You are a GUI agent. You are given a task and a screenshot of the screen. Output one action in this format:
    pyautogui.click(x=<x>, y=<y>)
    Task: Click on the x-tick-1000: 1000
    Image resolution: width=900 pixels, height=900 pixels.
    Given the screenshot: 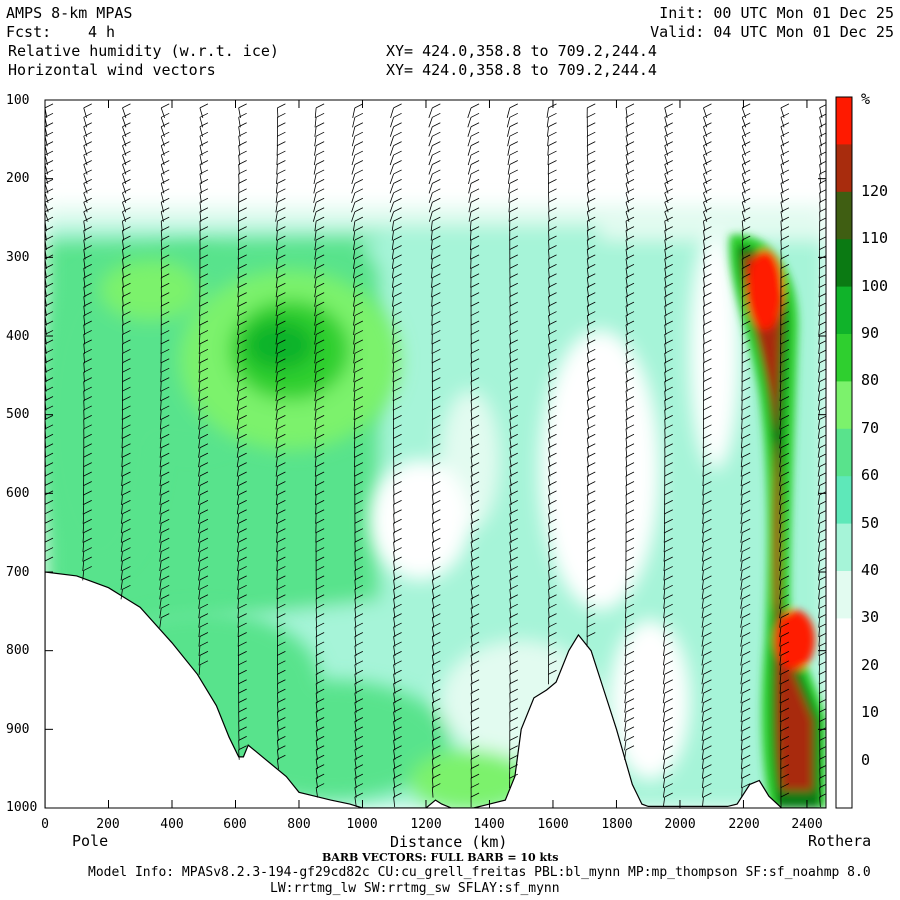 What is the action you would take?
    pyautogui.click(x=362, y=824)
    